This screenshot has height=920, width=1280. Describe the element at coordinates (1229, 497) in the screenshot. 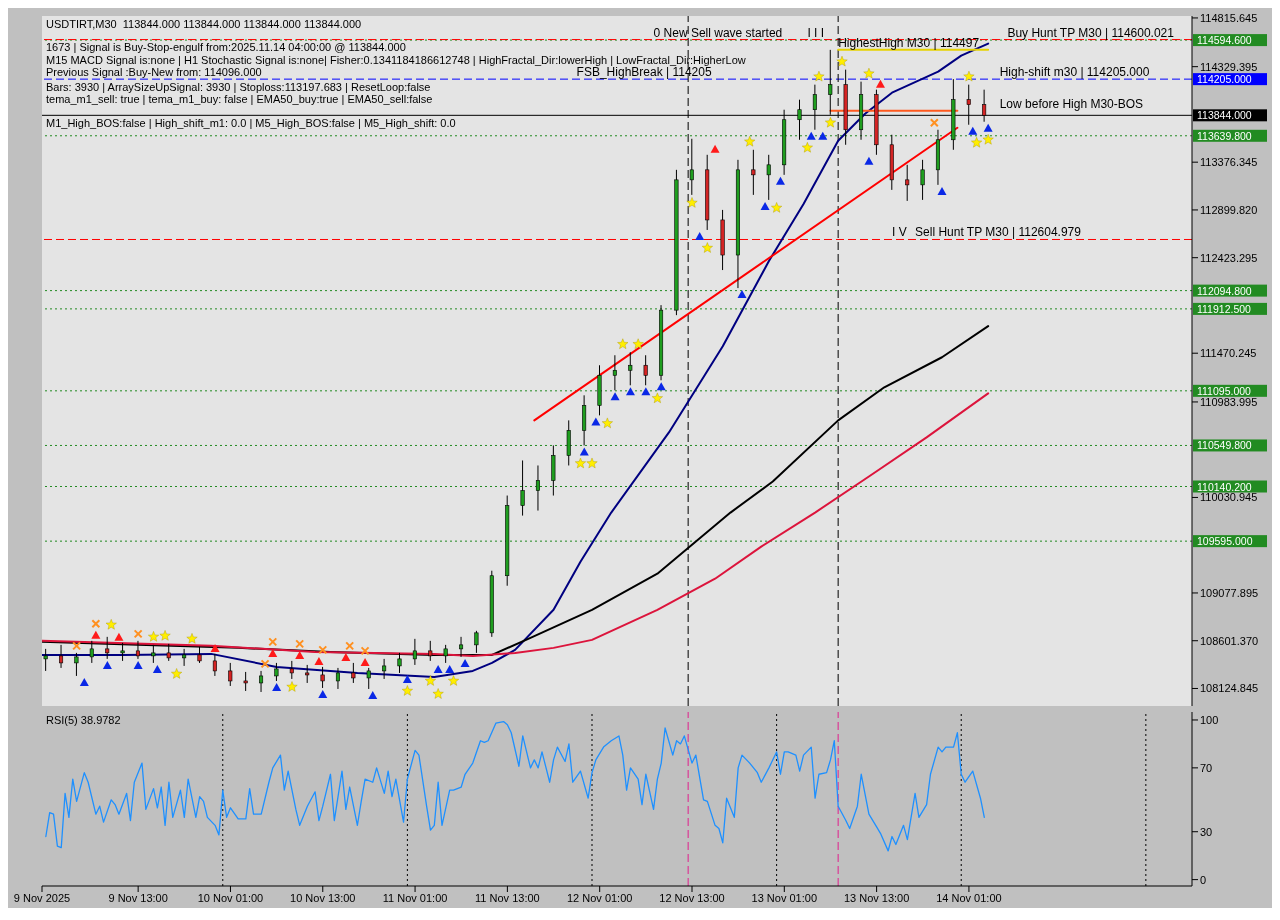

I see `y-tick-label: 110030.945` at that location.